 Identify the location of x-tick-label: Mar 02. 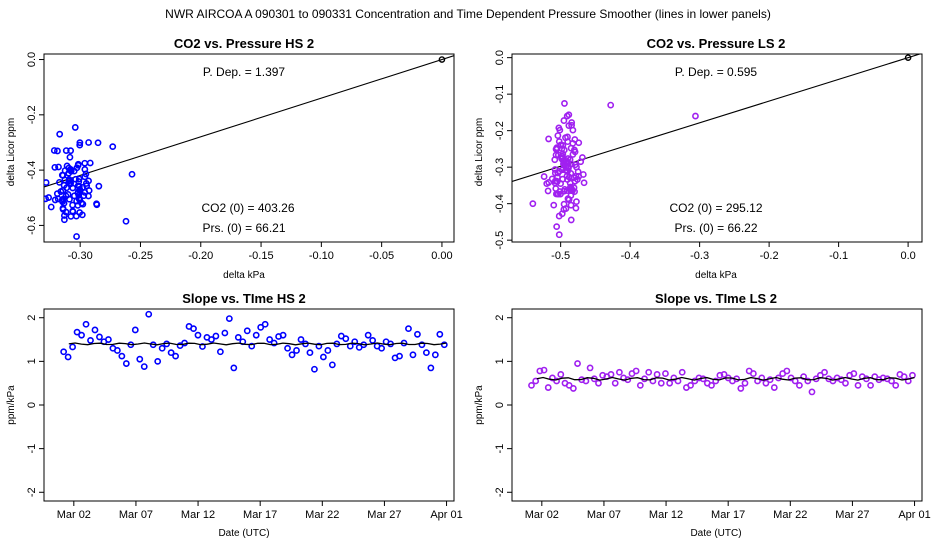
(74, 515).